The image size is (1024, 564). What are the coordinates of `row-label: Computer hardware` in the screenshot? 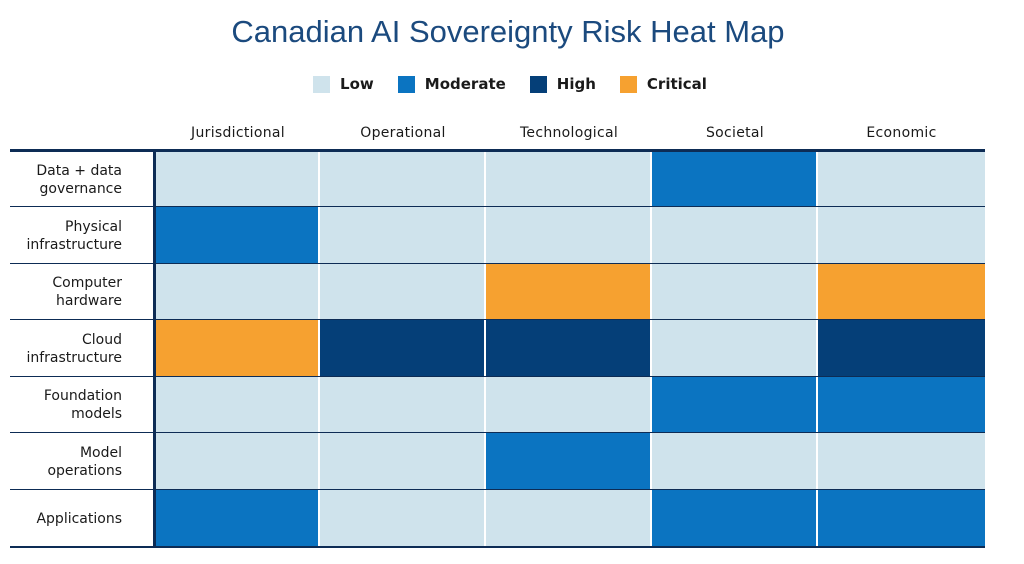 It's located at (66, 292).